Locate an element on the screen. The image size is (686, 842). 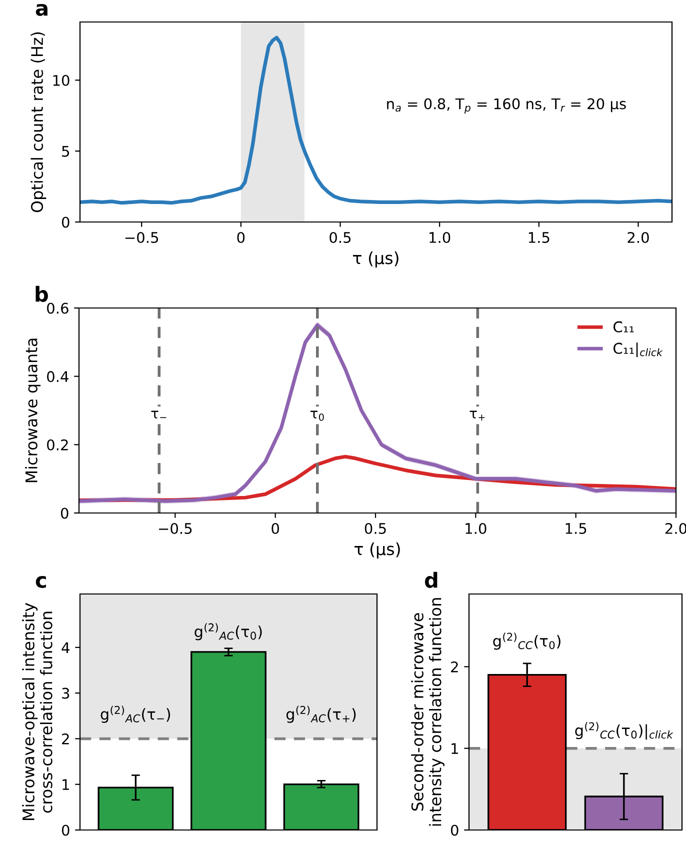
y-axis-title: Second-order microwave intensity correlation function is located at coordinates (427, 712).